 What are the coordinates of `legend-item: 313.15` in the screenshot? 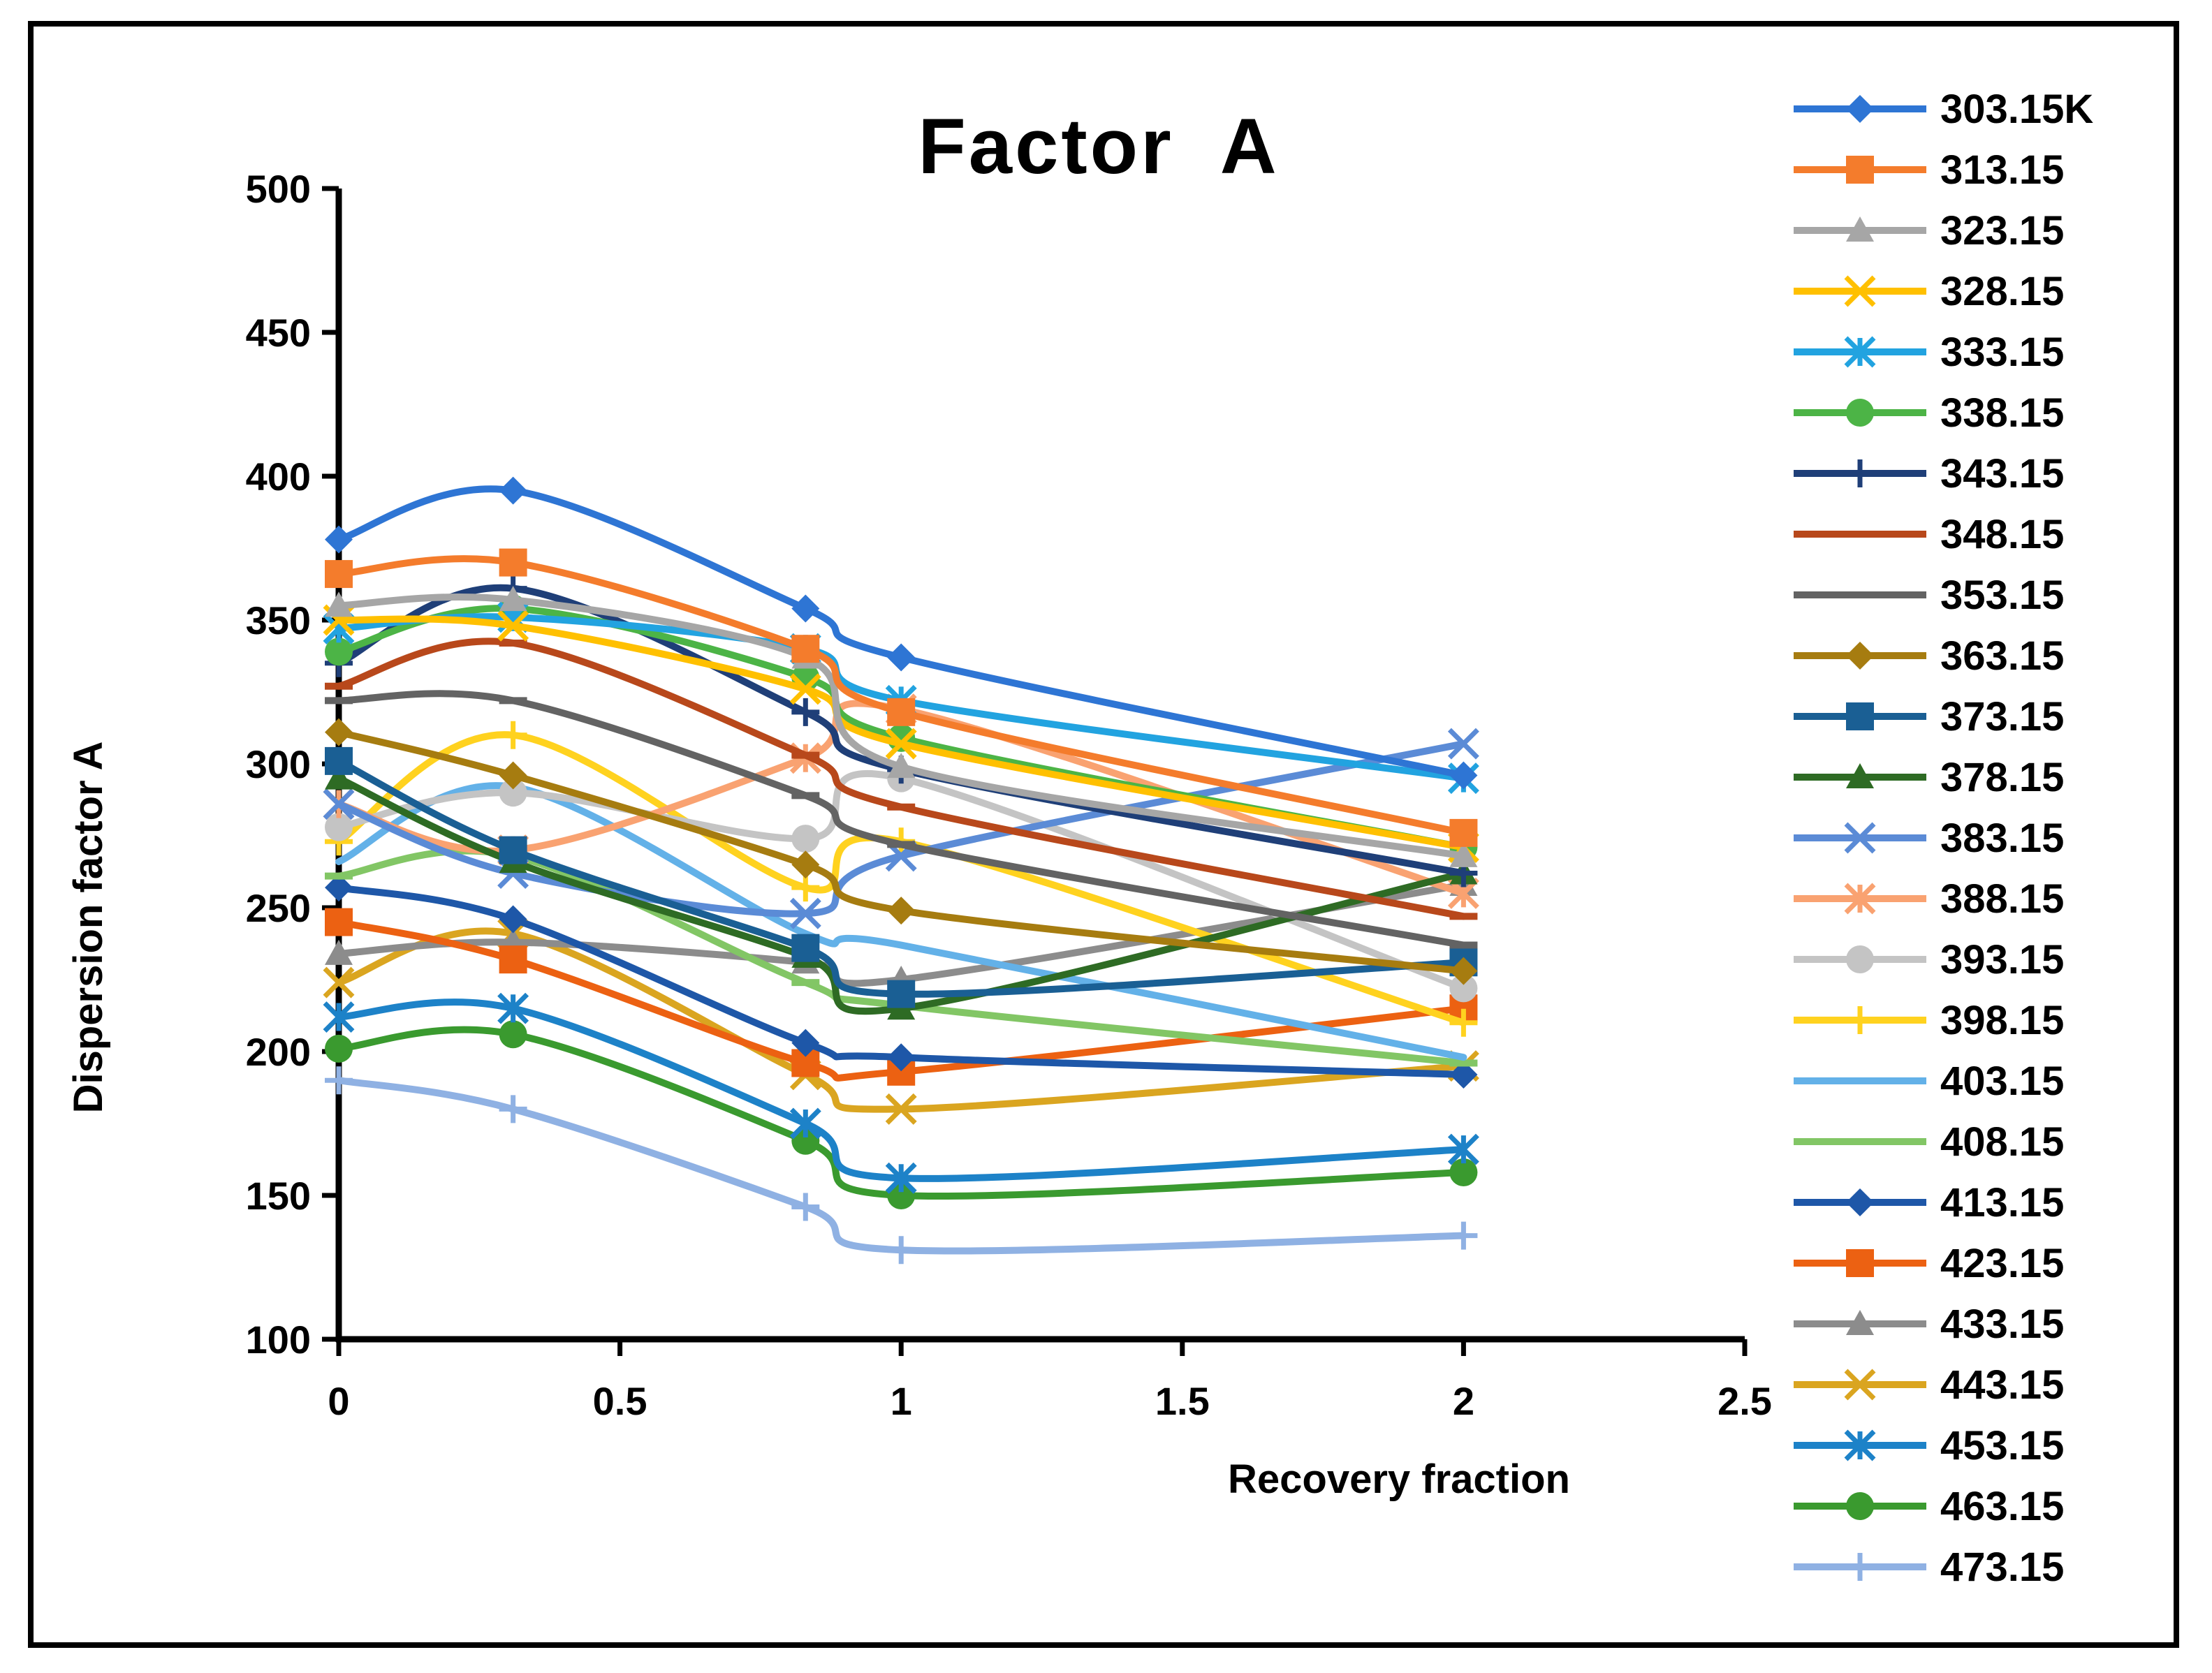 It's located at (1929, 170).